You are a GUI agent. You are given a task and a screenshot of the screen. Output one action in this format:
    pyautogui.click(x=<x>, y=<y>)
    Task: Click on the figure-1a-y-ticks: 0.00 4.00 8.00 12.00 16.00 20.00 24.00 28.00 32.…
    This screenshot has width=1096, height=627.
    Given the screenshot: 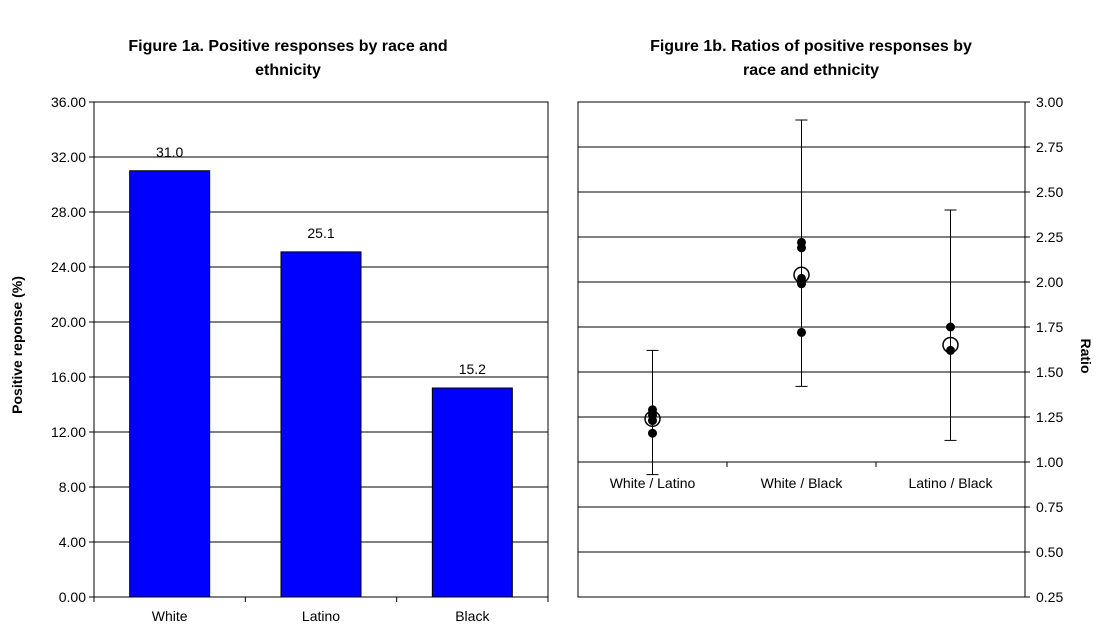 What is the action you would take?
    pyautogui.click(x=72, y=349)
    